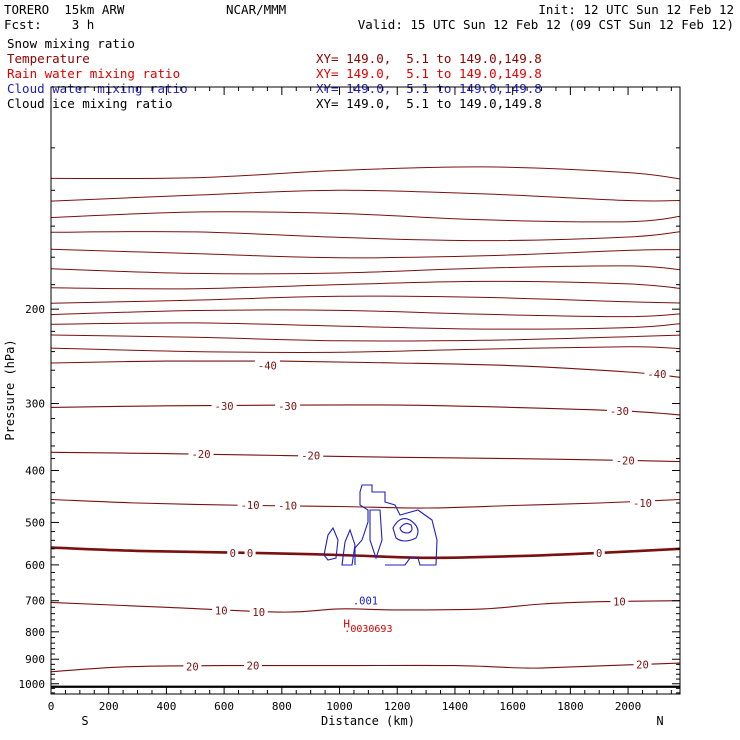 This screenshot has width=740, height=740. Describe the element at coordinates (365, 457) in the screenshot. I see `temperature-contour-minus20` at that location.